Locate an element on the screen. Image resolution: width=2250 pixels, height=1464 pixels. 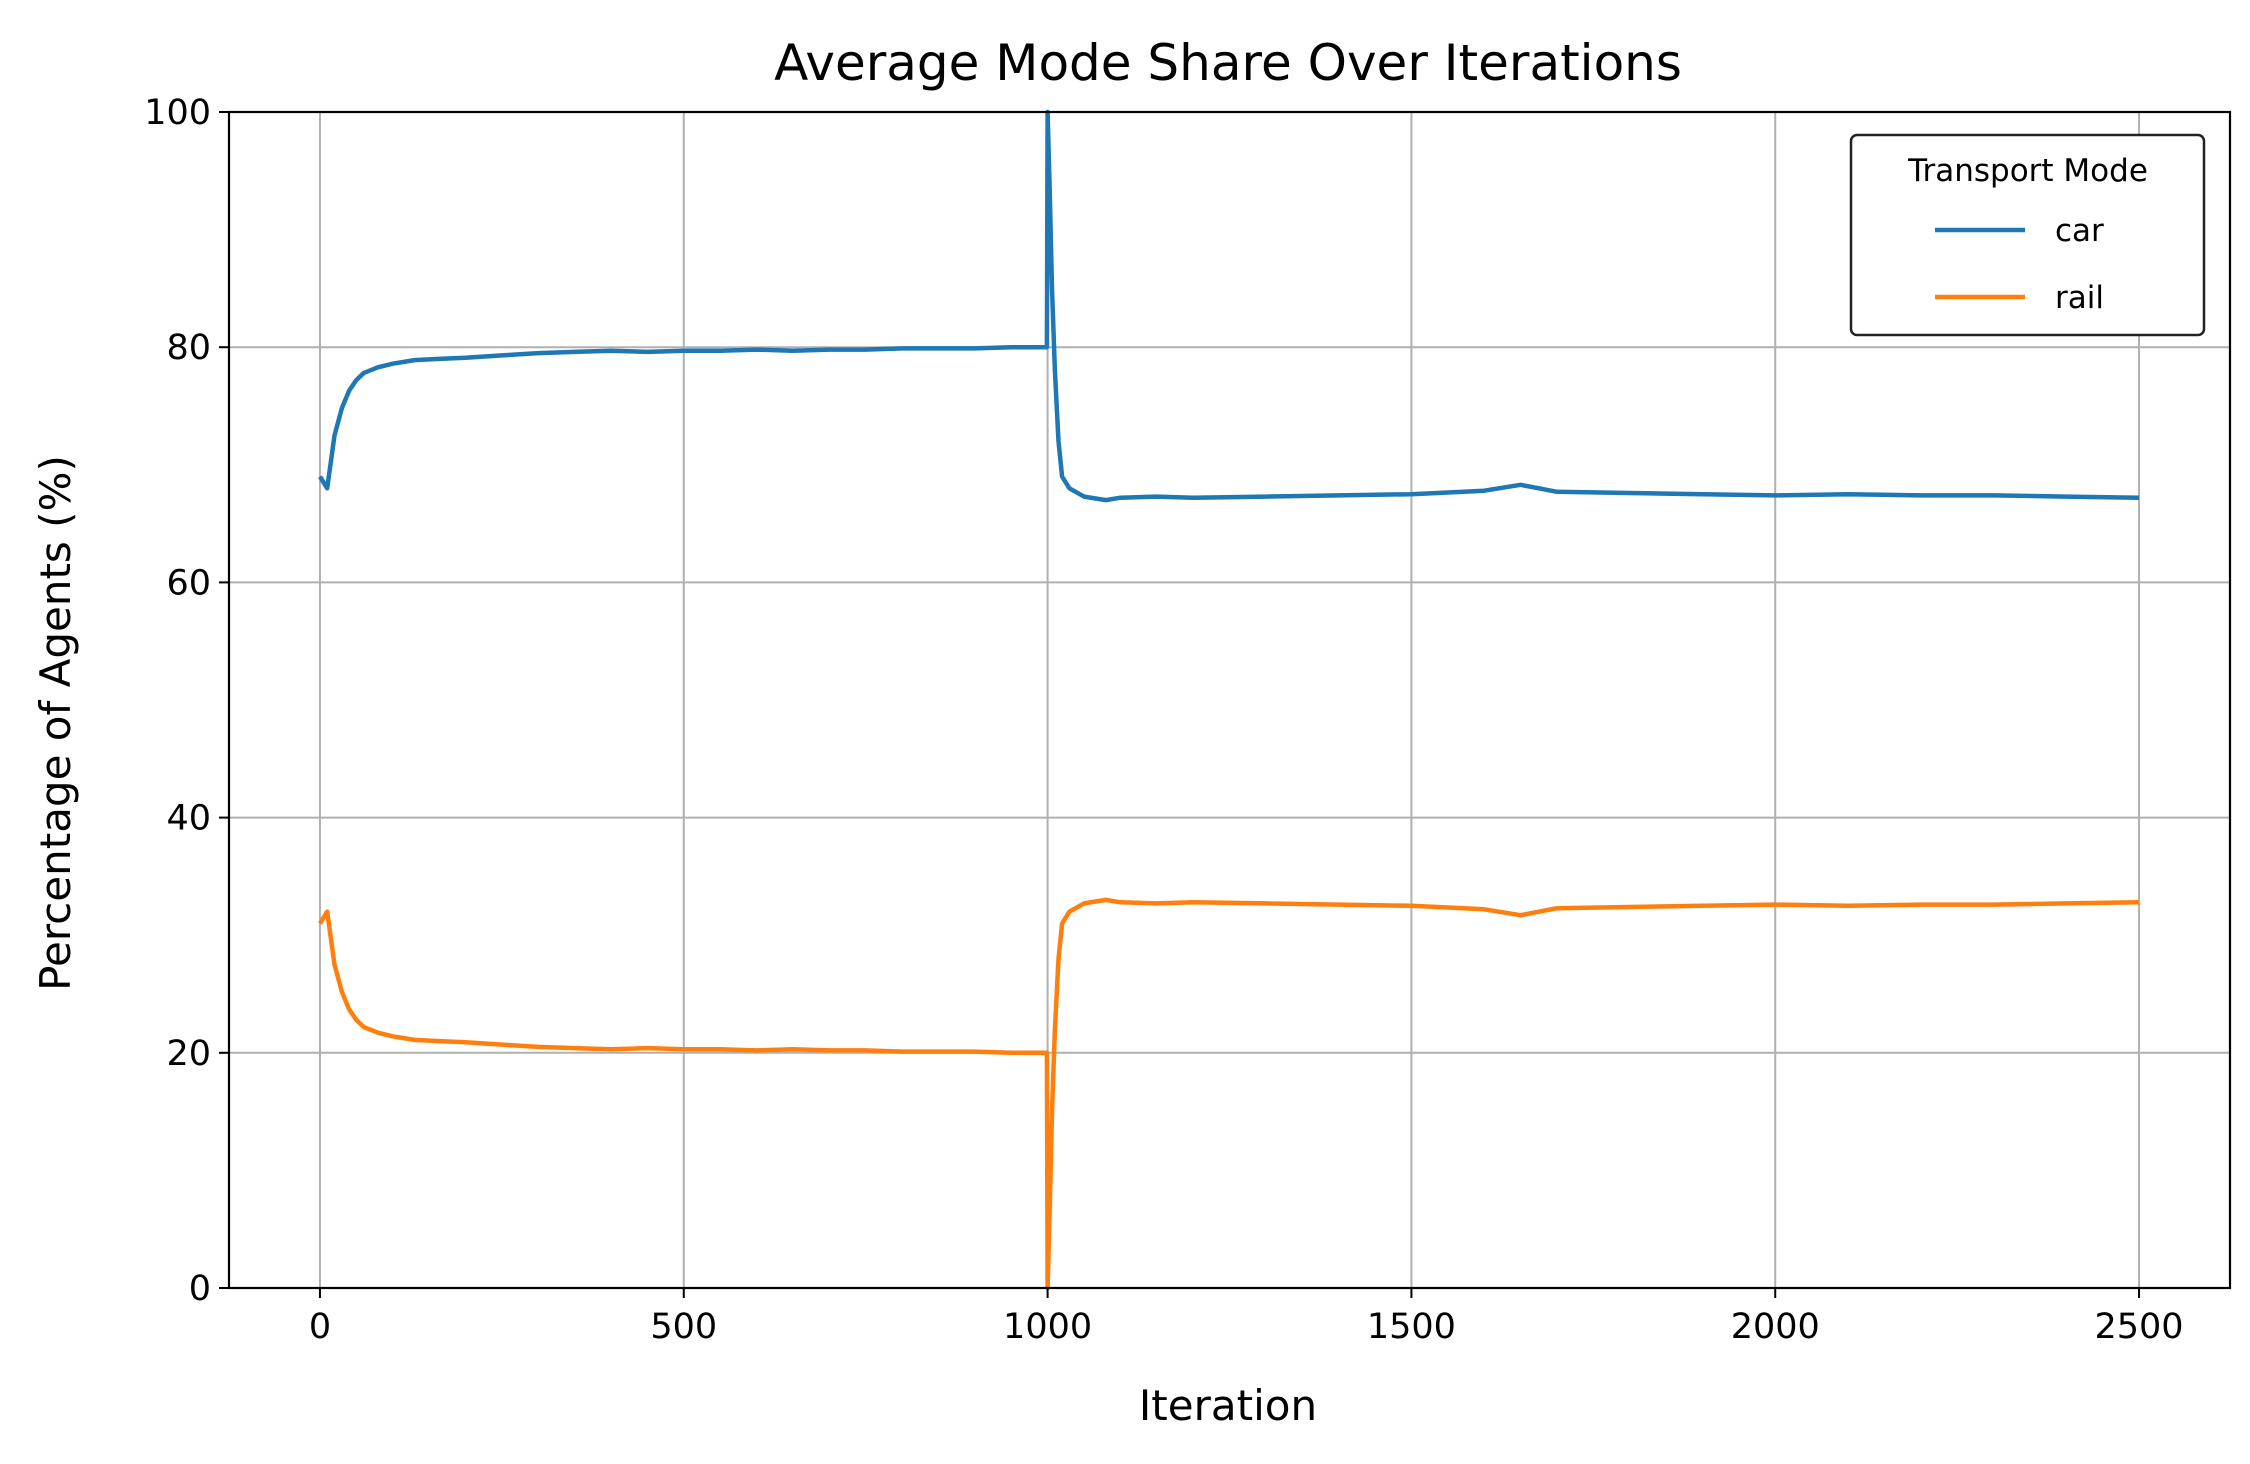
y-tick-label: 40 is located at coordinates (188, 819).